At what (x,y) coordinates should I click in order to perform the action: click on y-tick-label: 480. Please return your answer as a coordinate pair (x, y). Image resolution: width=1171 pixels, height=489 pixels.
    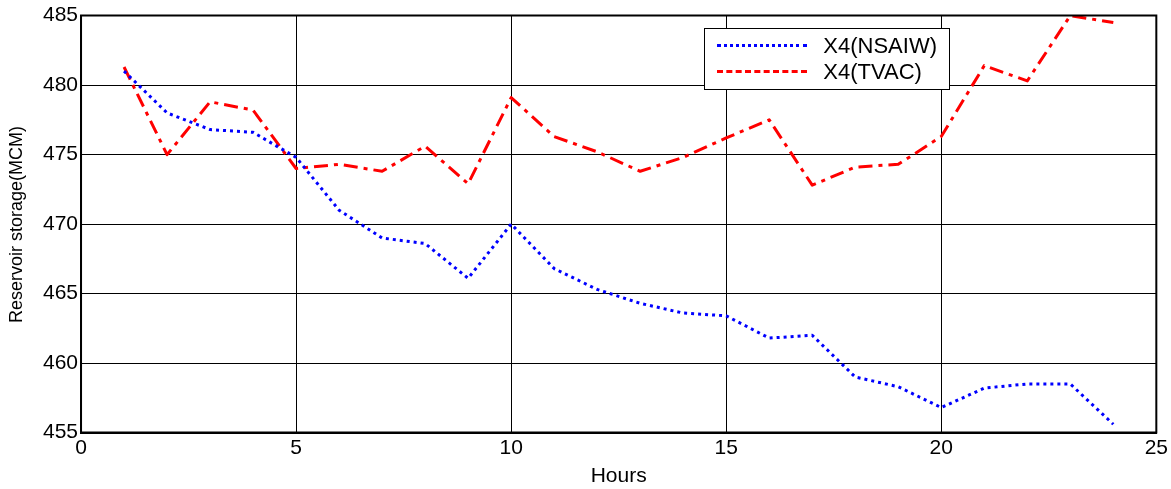
    Looking at the image, I should click on (60, 83).